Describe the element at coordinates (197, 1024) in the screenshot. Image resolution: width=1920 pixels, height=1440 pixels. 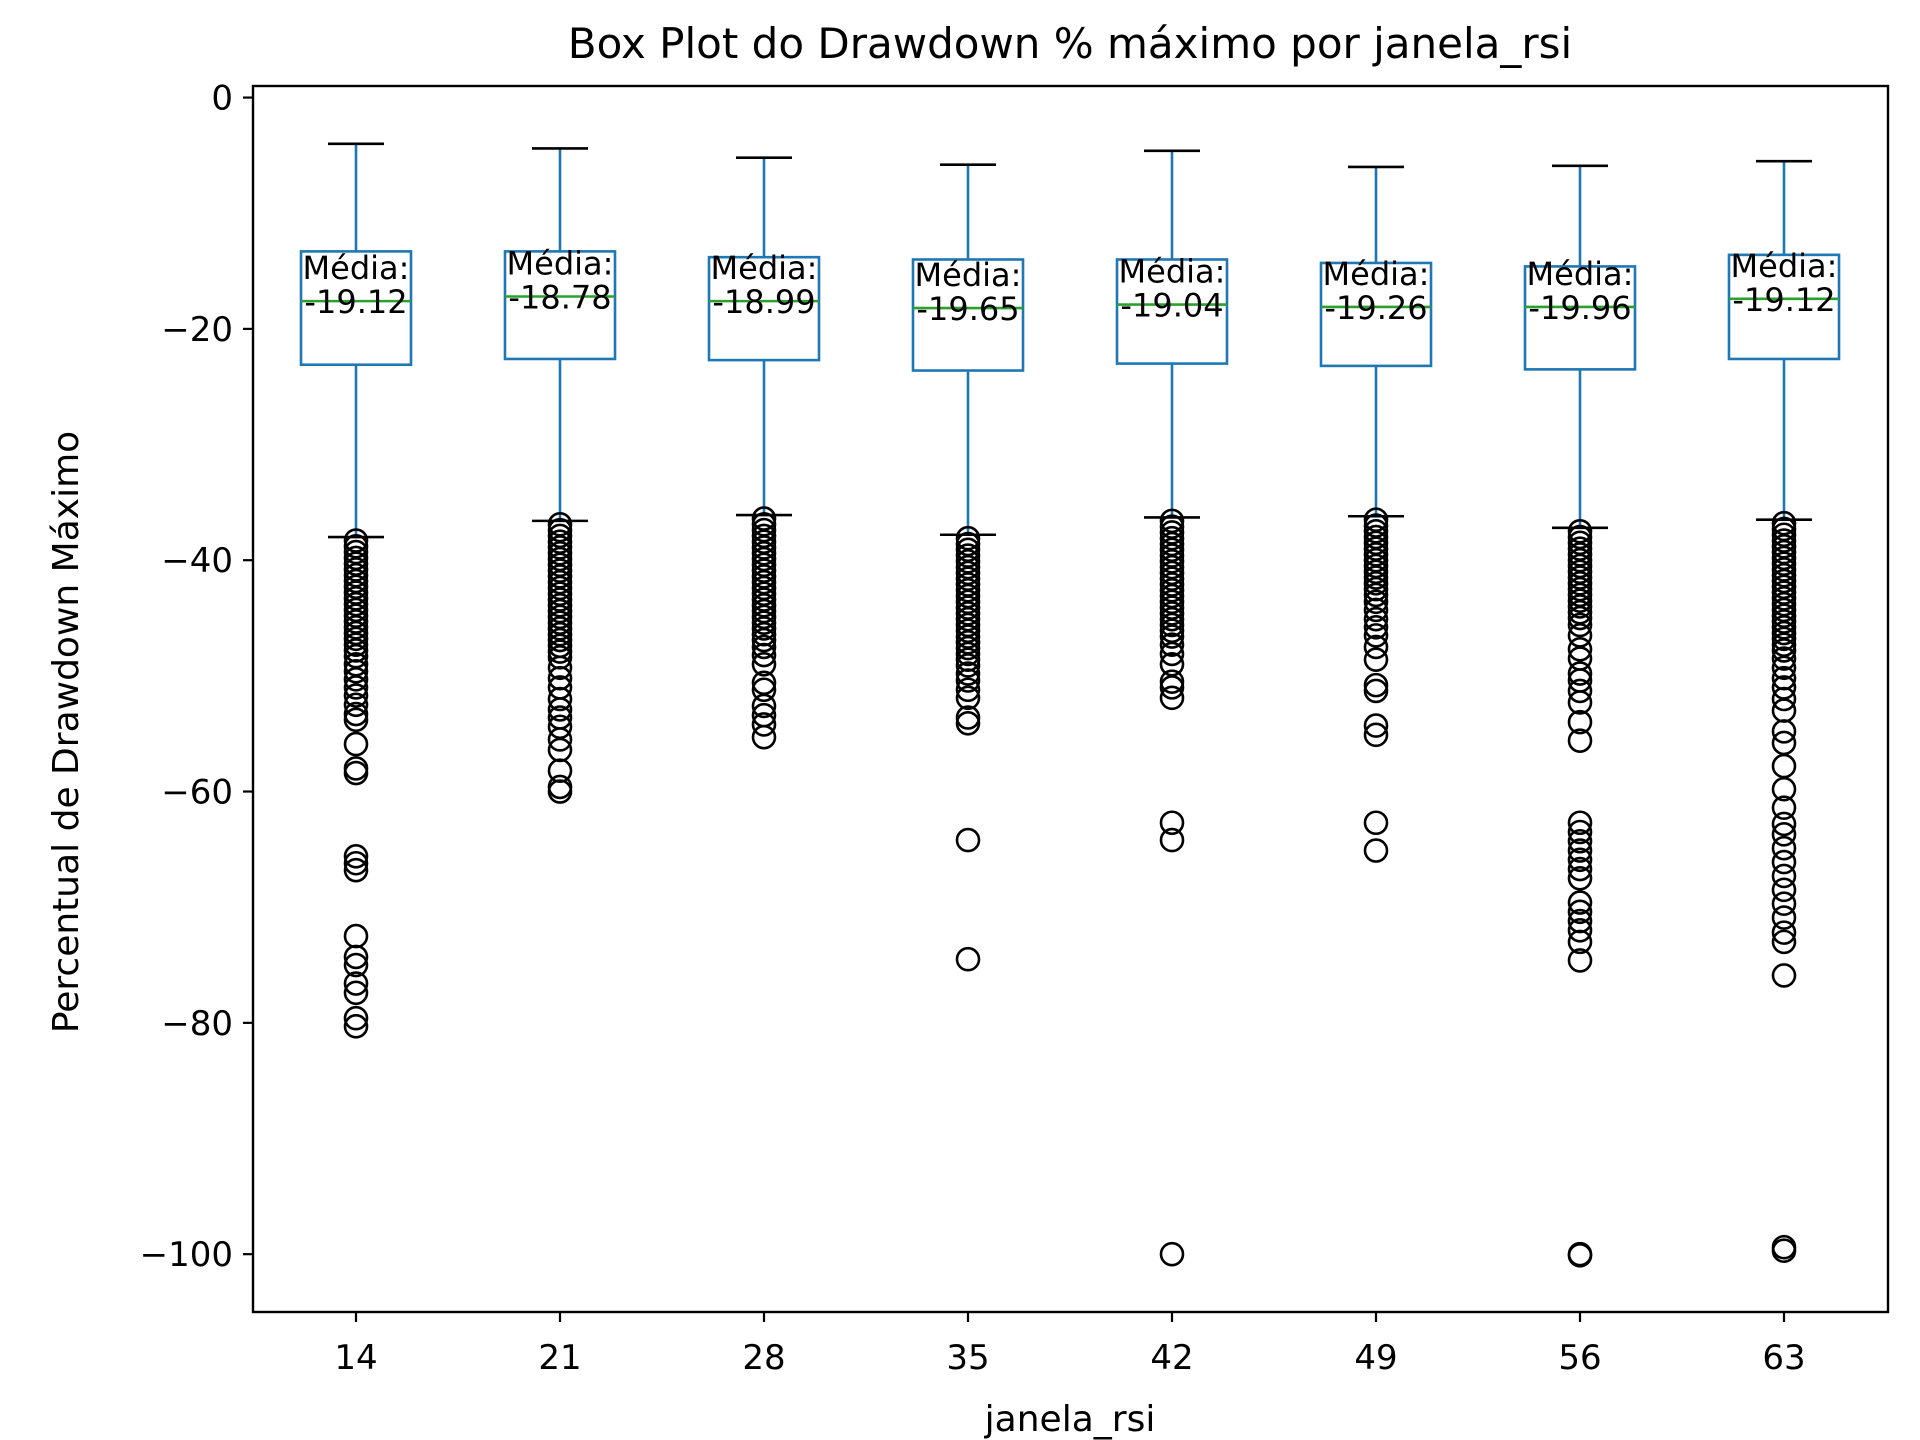
I see `y-tick-label: −80` at that location.